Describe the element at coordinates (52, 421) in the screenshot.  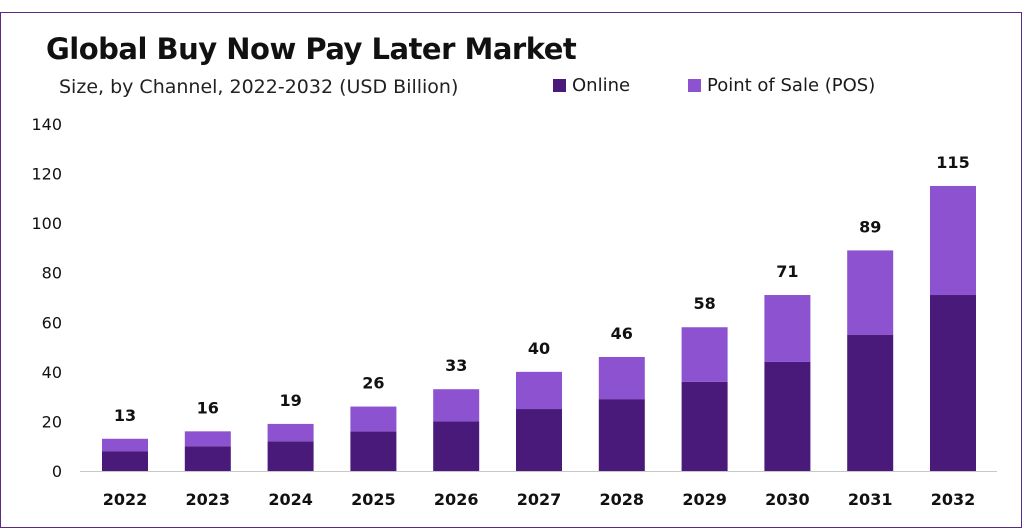
I see `y-tick-label: 20` at that location.